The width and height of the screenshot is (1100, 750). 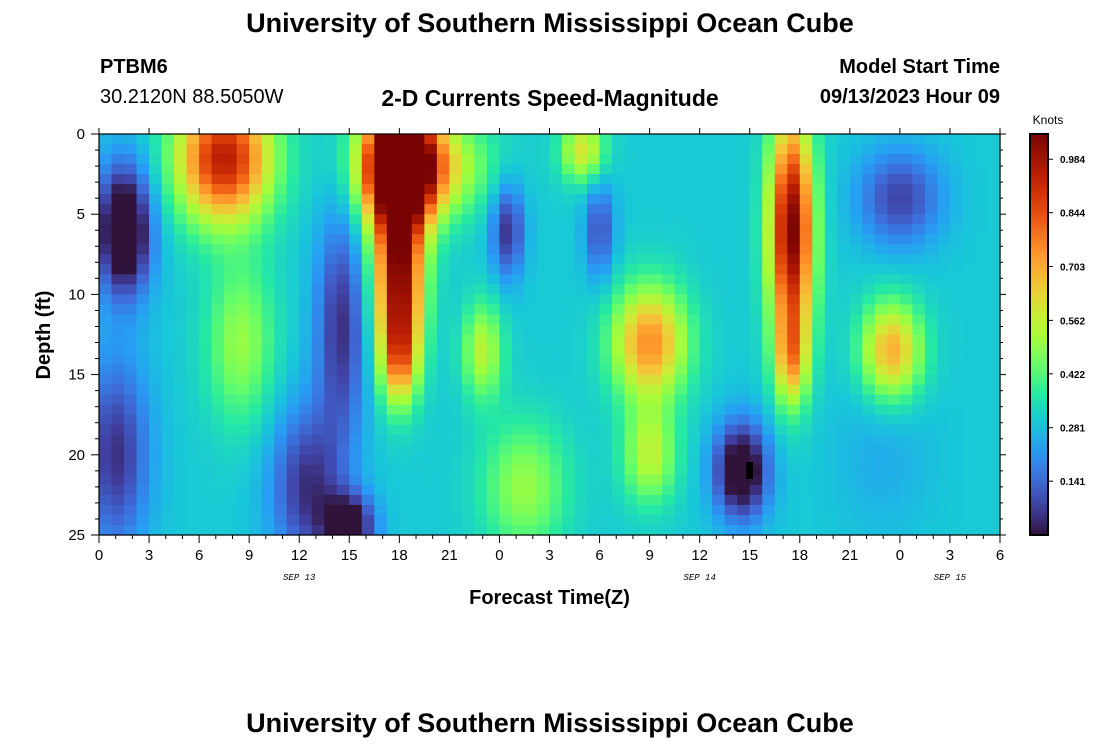 What do you see at coordinates (909, 97) in the screenshot?
I see `model-start-time: 09/13/2023 Hour 09` at bounding box center [909, 97].